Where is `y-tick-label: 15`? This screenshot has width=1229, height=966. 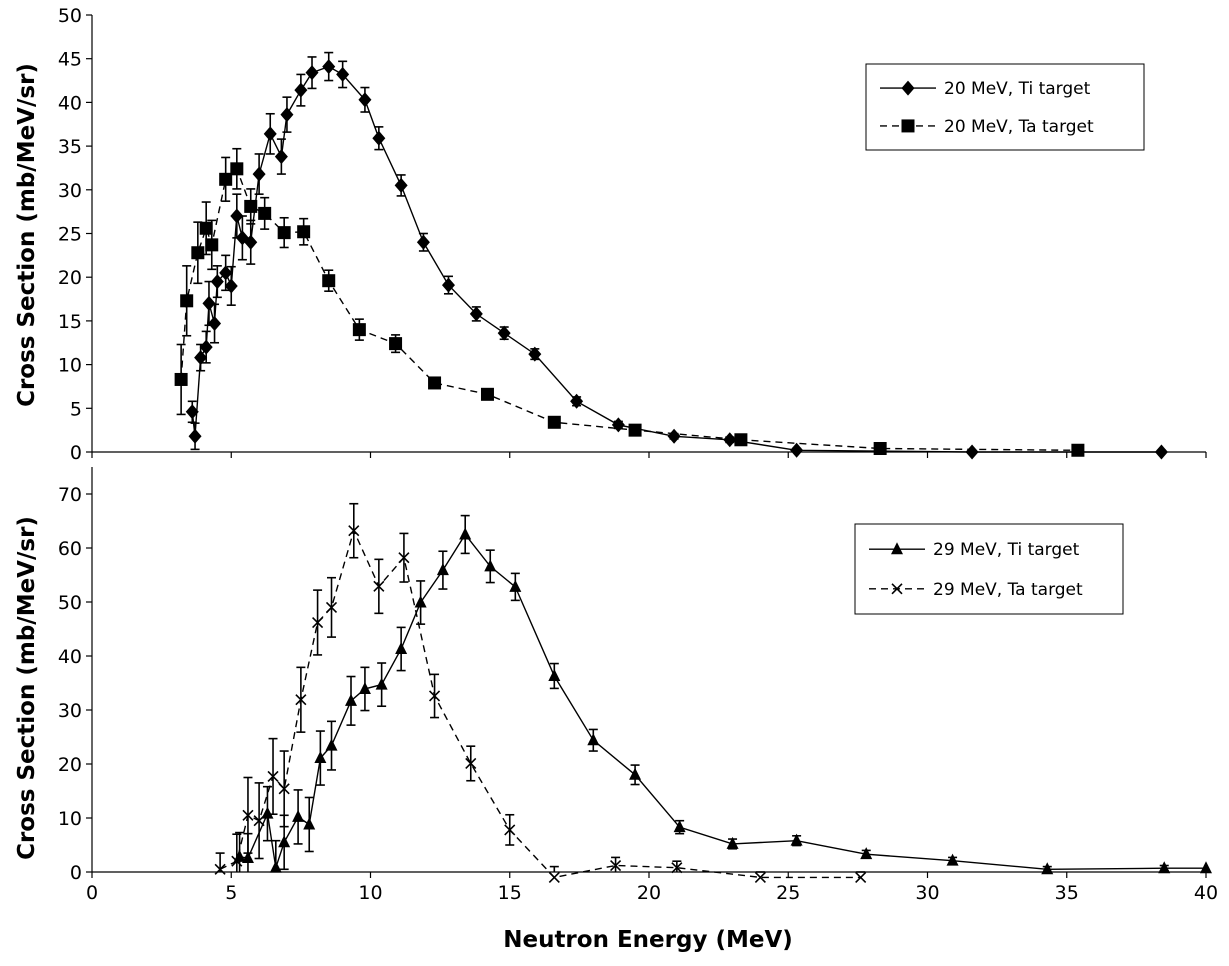
y-tick-label: 15 is located at coordinates (70, 322).